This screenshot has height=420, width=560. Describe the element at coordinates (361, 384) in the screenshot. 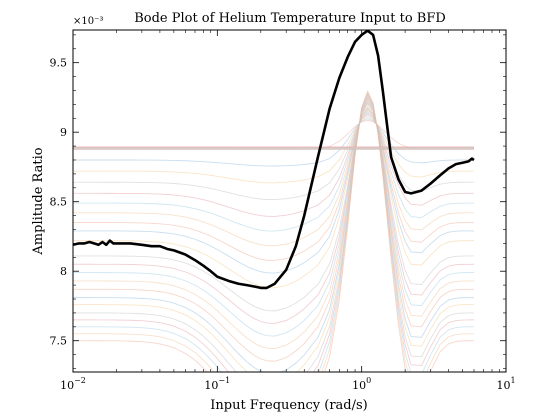

I see `x-tick-label: 10⁰` at that location.